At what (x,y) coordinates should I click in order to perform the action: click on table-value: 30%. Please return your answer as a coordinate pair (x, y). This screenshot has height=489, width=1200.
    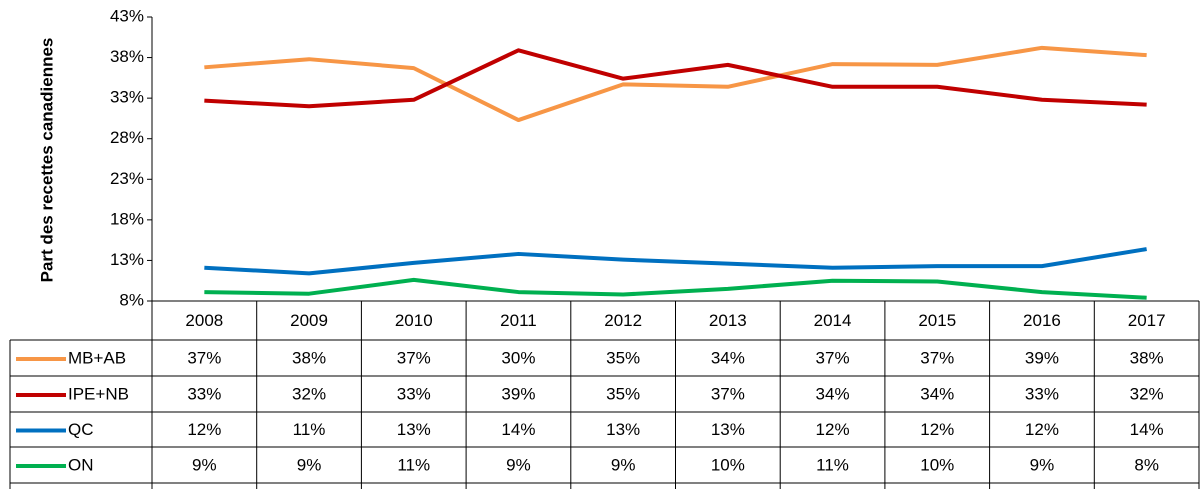
    Looking at the image, I should click on (518, 357).